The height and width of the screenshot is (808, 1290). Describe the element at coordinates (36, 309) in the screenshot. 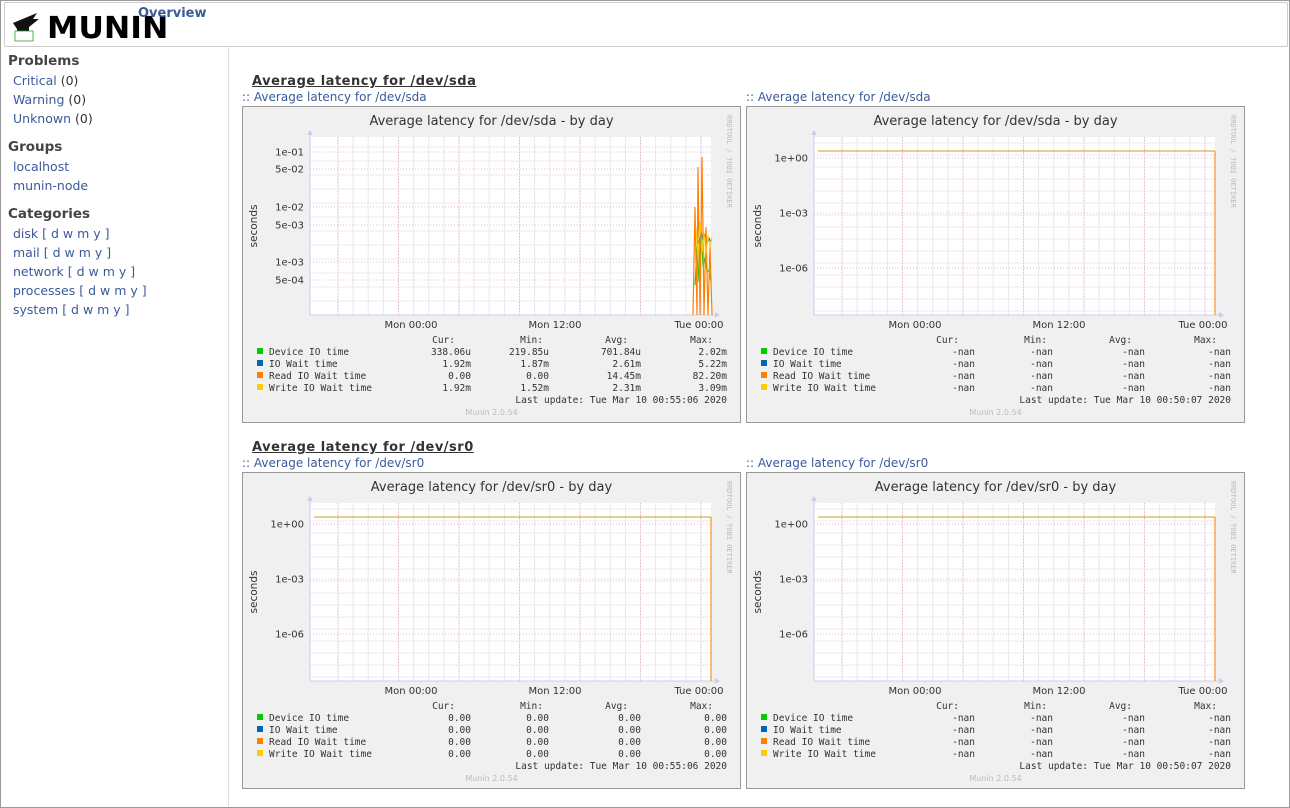

I see `category-label: system` at that location.